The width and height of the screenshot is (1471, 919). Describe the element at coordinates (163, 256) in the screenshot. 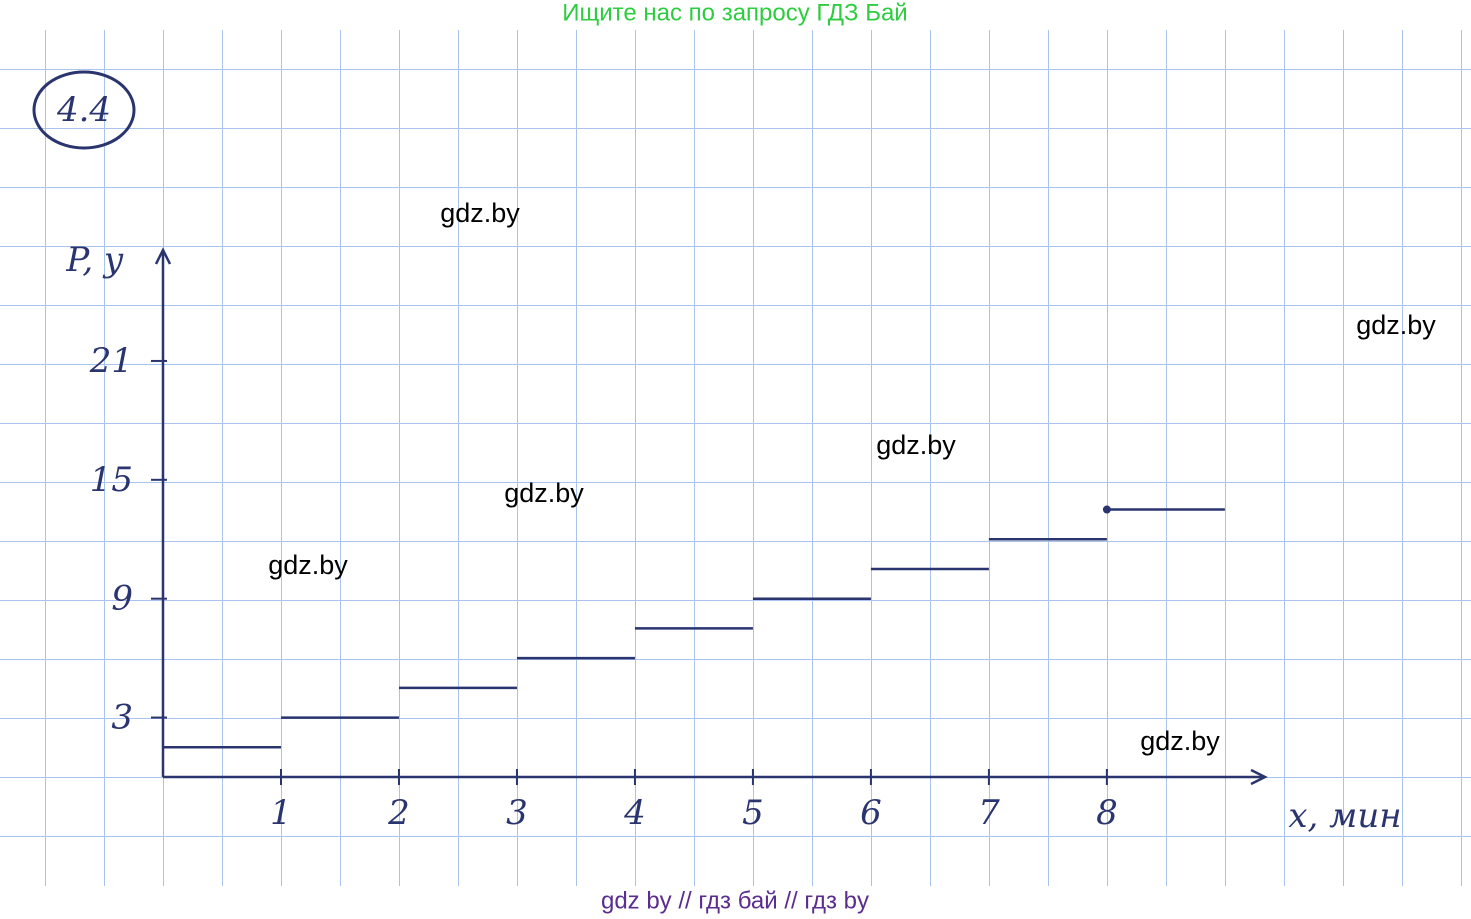

I see `y-arrow` at that location.